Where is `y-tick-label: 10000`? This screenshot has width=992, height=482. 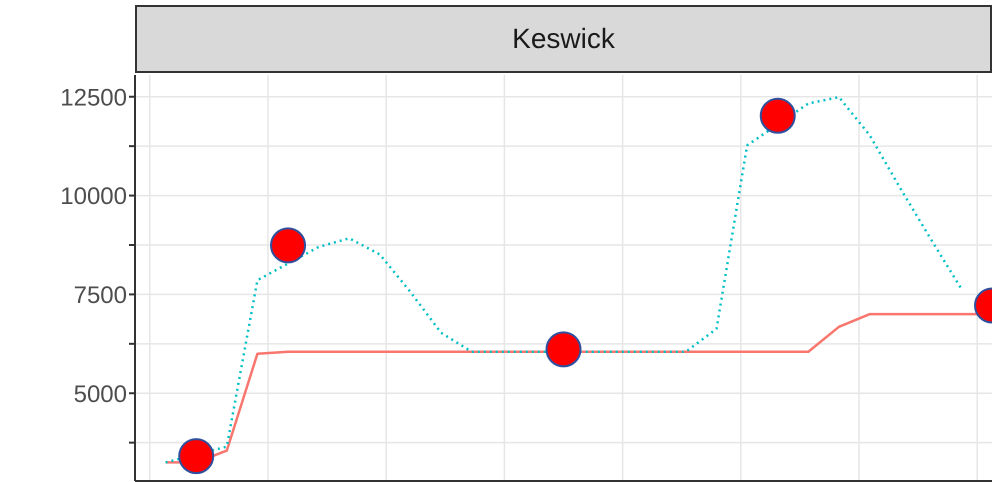 y-tick-label: 10000 is located at coordinates (93, 196).